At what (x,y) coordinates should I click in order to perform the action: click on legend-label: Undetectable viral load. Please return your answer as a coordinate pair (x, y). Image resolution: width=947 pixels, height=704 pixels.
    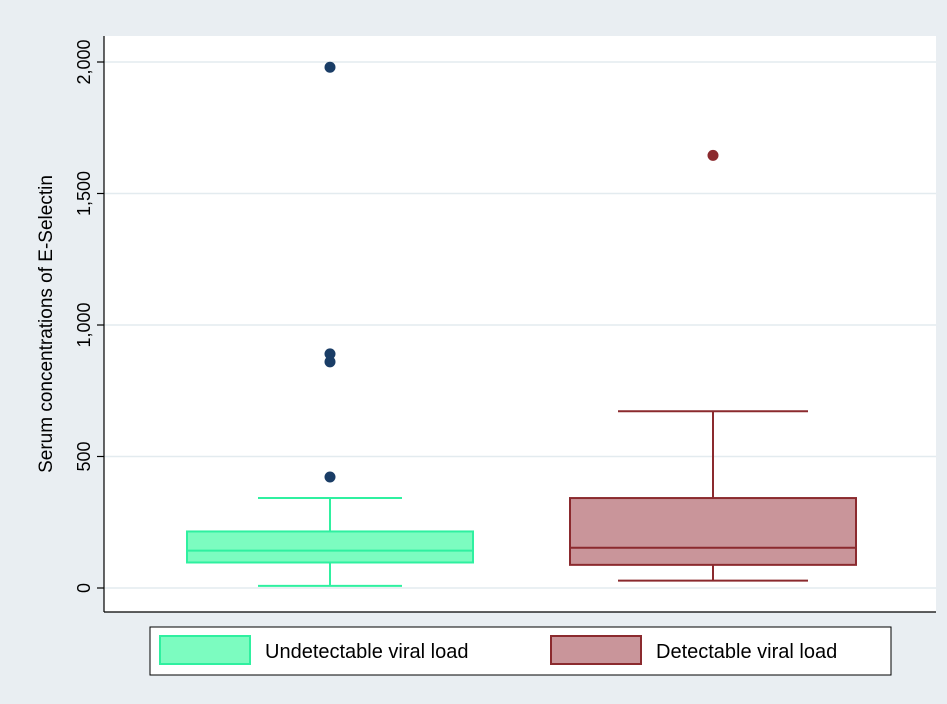
    Looking at the image, I should click on (366, 652).